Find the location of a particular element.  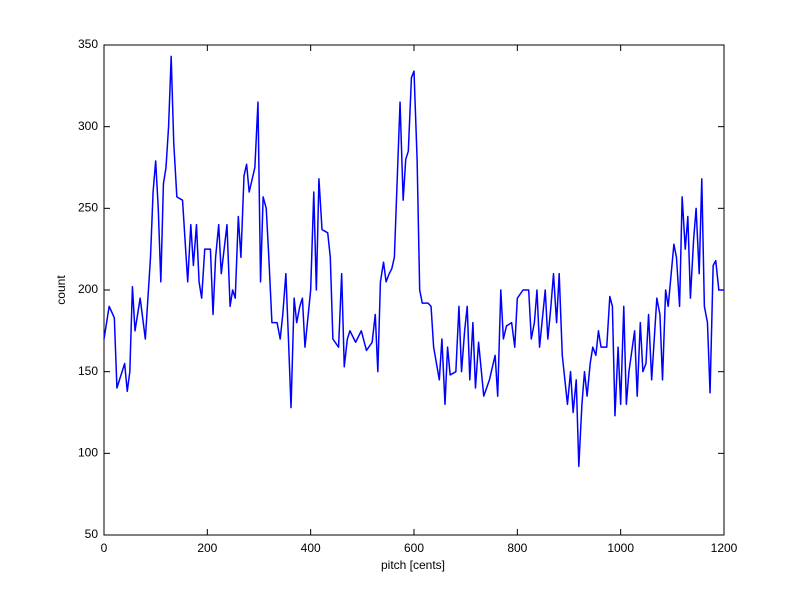

x-tick-label: 1200 is located at coordinates (724, 548).